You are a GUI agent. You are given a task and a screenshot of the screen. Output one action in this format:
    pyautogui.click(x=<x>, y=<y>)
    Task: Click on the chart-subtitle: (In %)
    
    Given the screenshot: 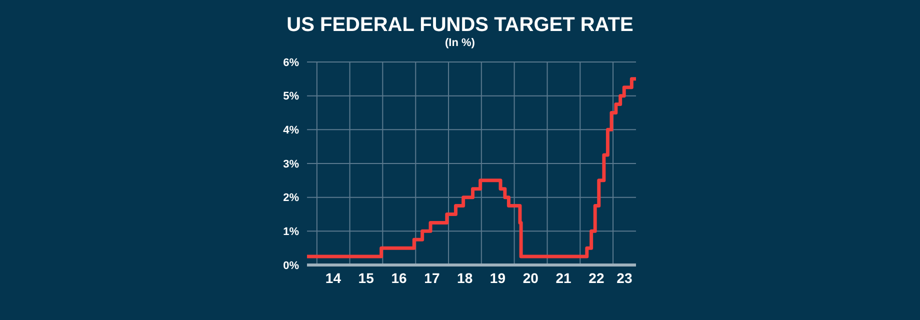 What is the action you would take?
    pyautogui.click(x=460, y=43)
    